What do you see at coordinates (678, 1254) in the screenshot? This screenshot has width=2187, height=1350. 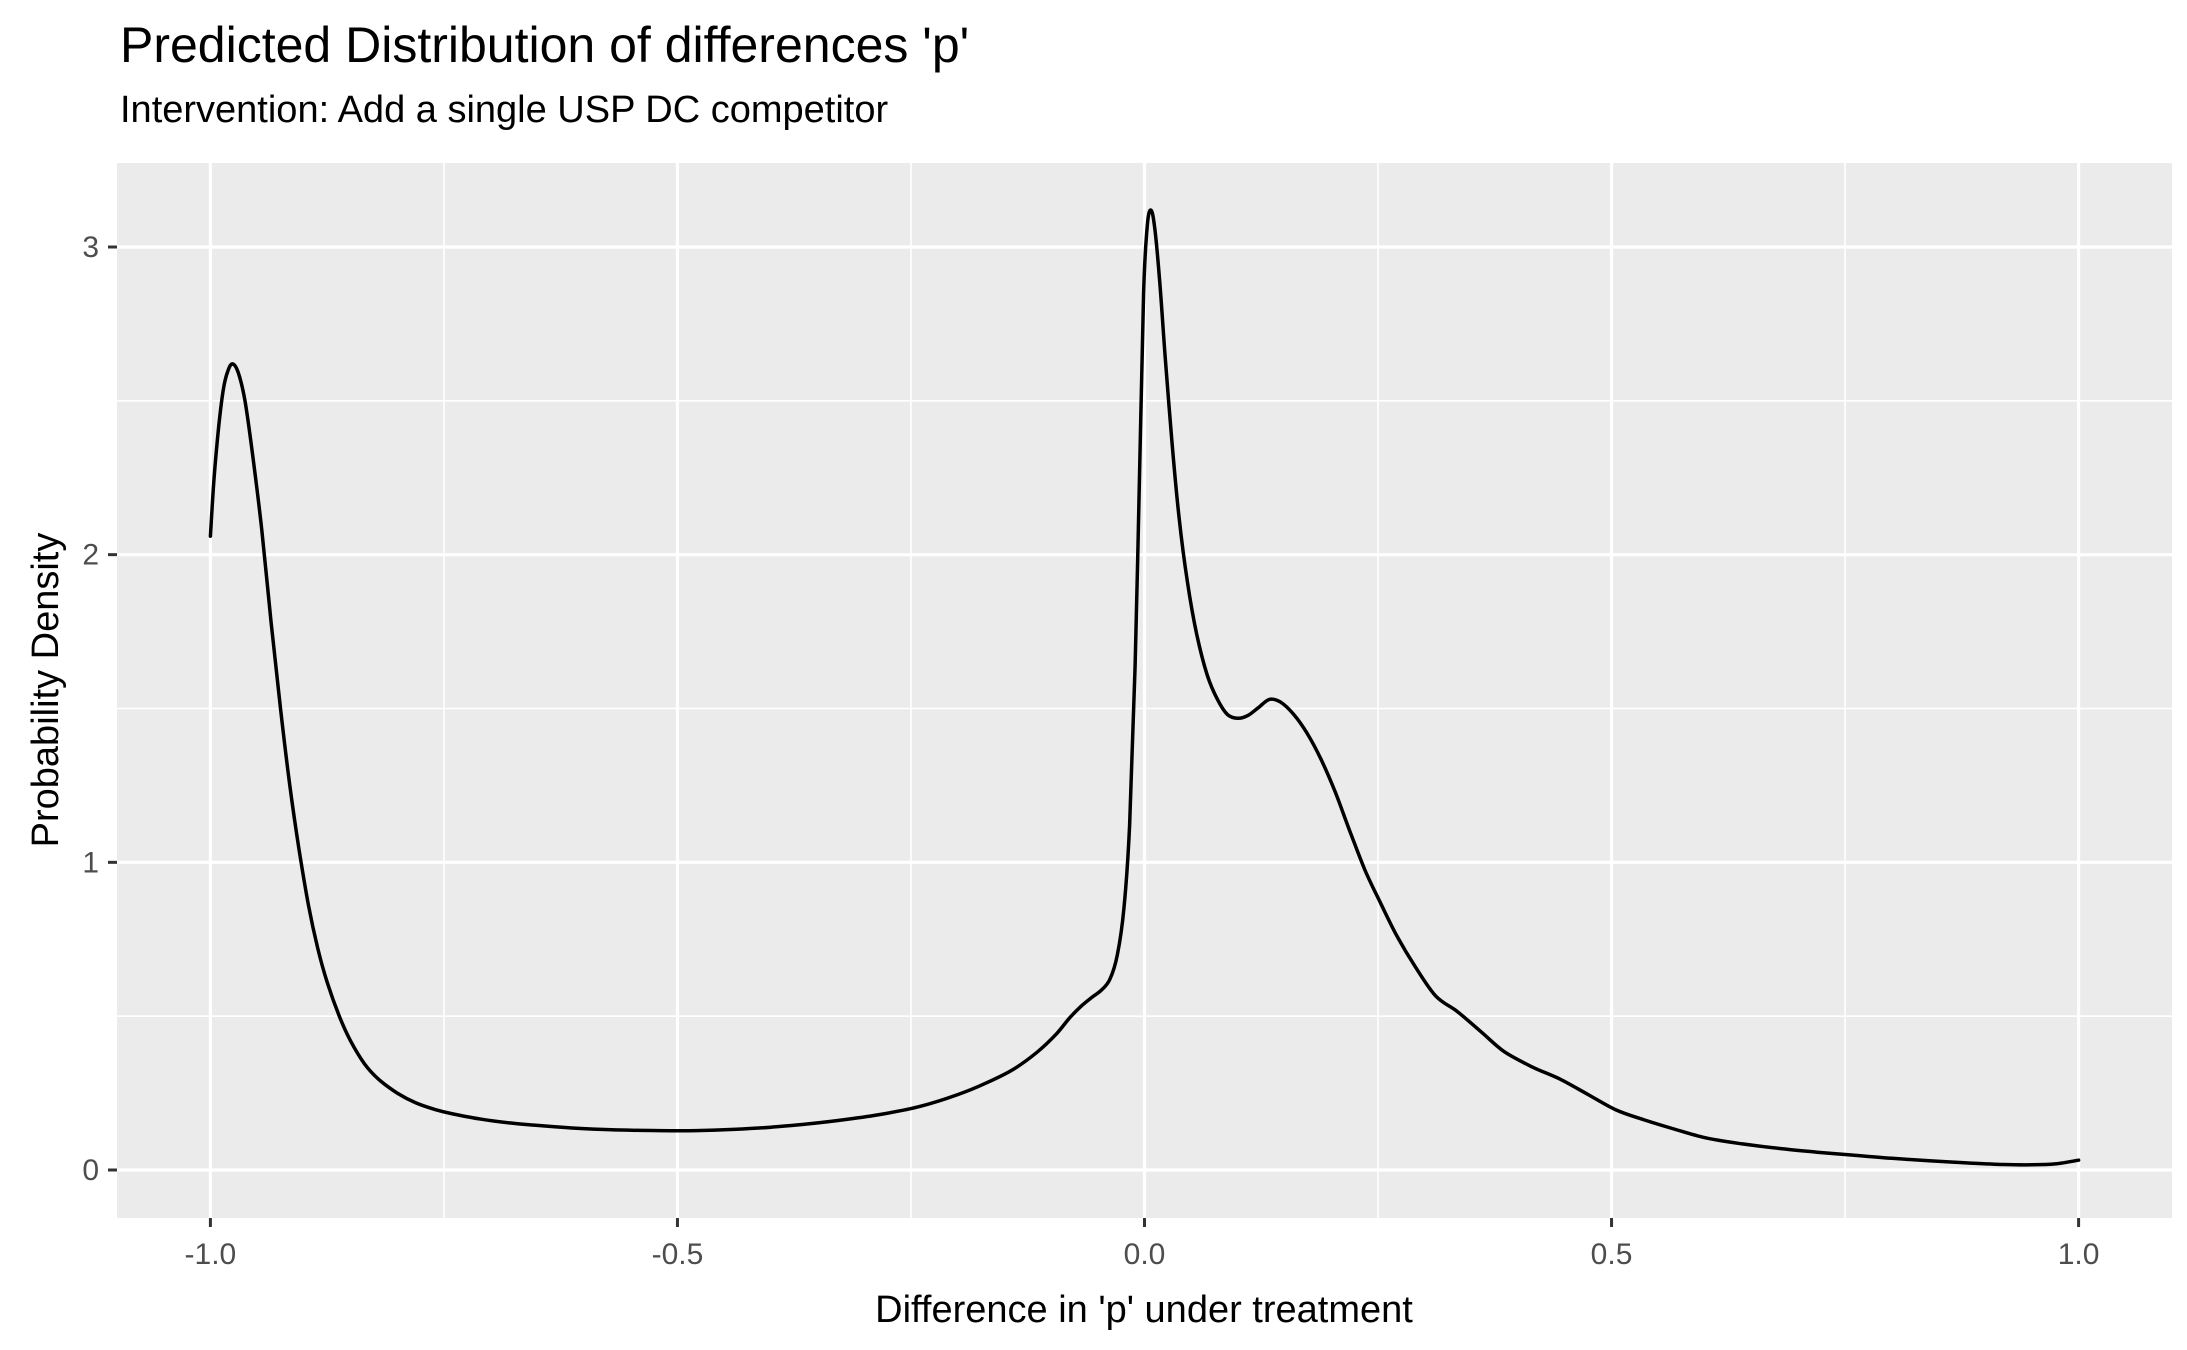 I see `x-tick-label: -0.5` at bounding box center [678, 1254].